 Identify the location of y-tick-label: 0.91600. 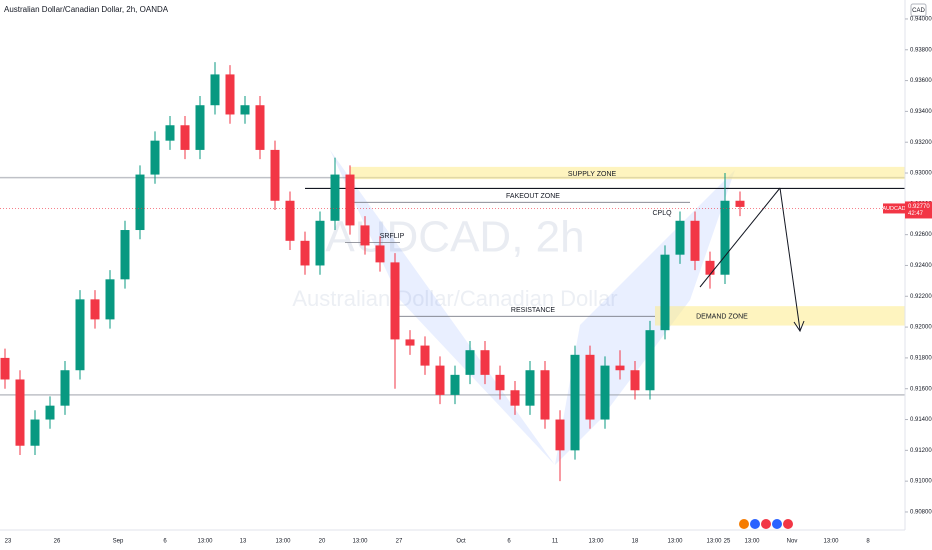
(921, 389).